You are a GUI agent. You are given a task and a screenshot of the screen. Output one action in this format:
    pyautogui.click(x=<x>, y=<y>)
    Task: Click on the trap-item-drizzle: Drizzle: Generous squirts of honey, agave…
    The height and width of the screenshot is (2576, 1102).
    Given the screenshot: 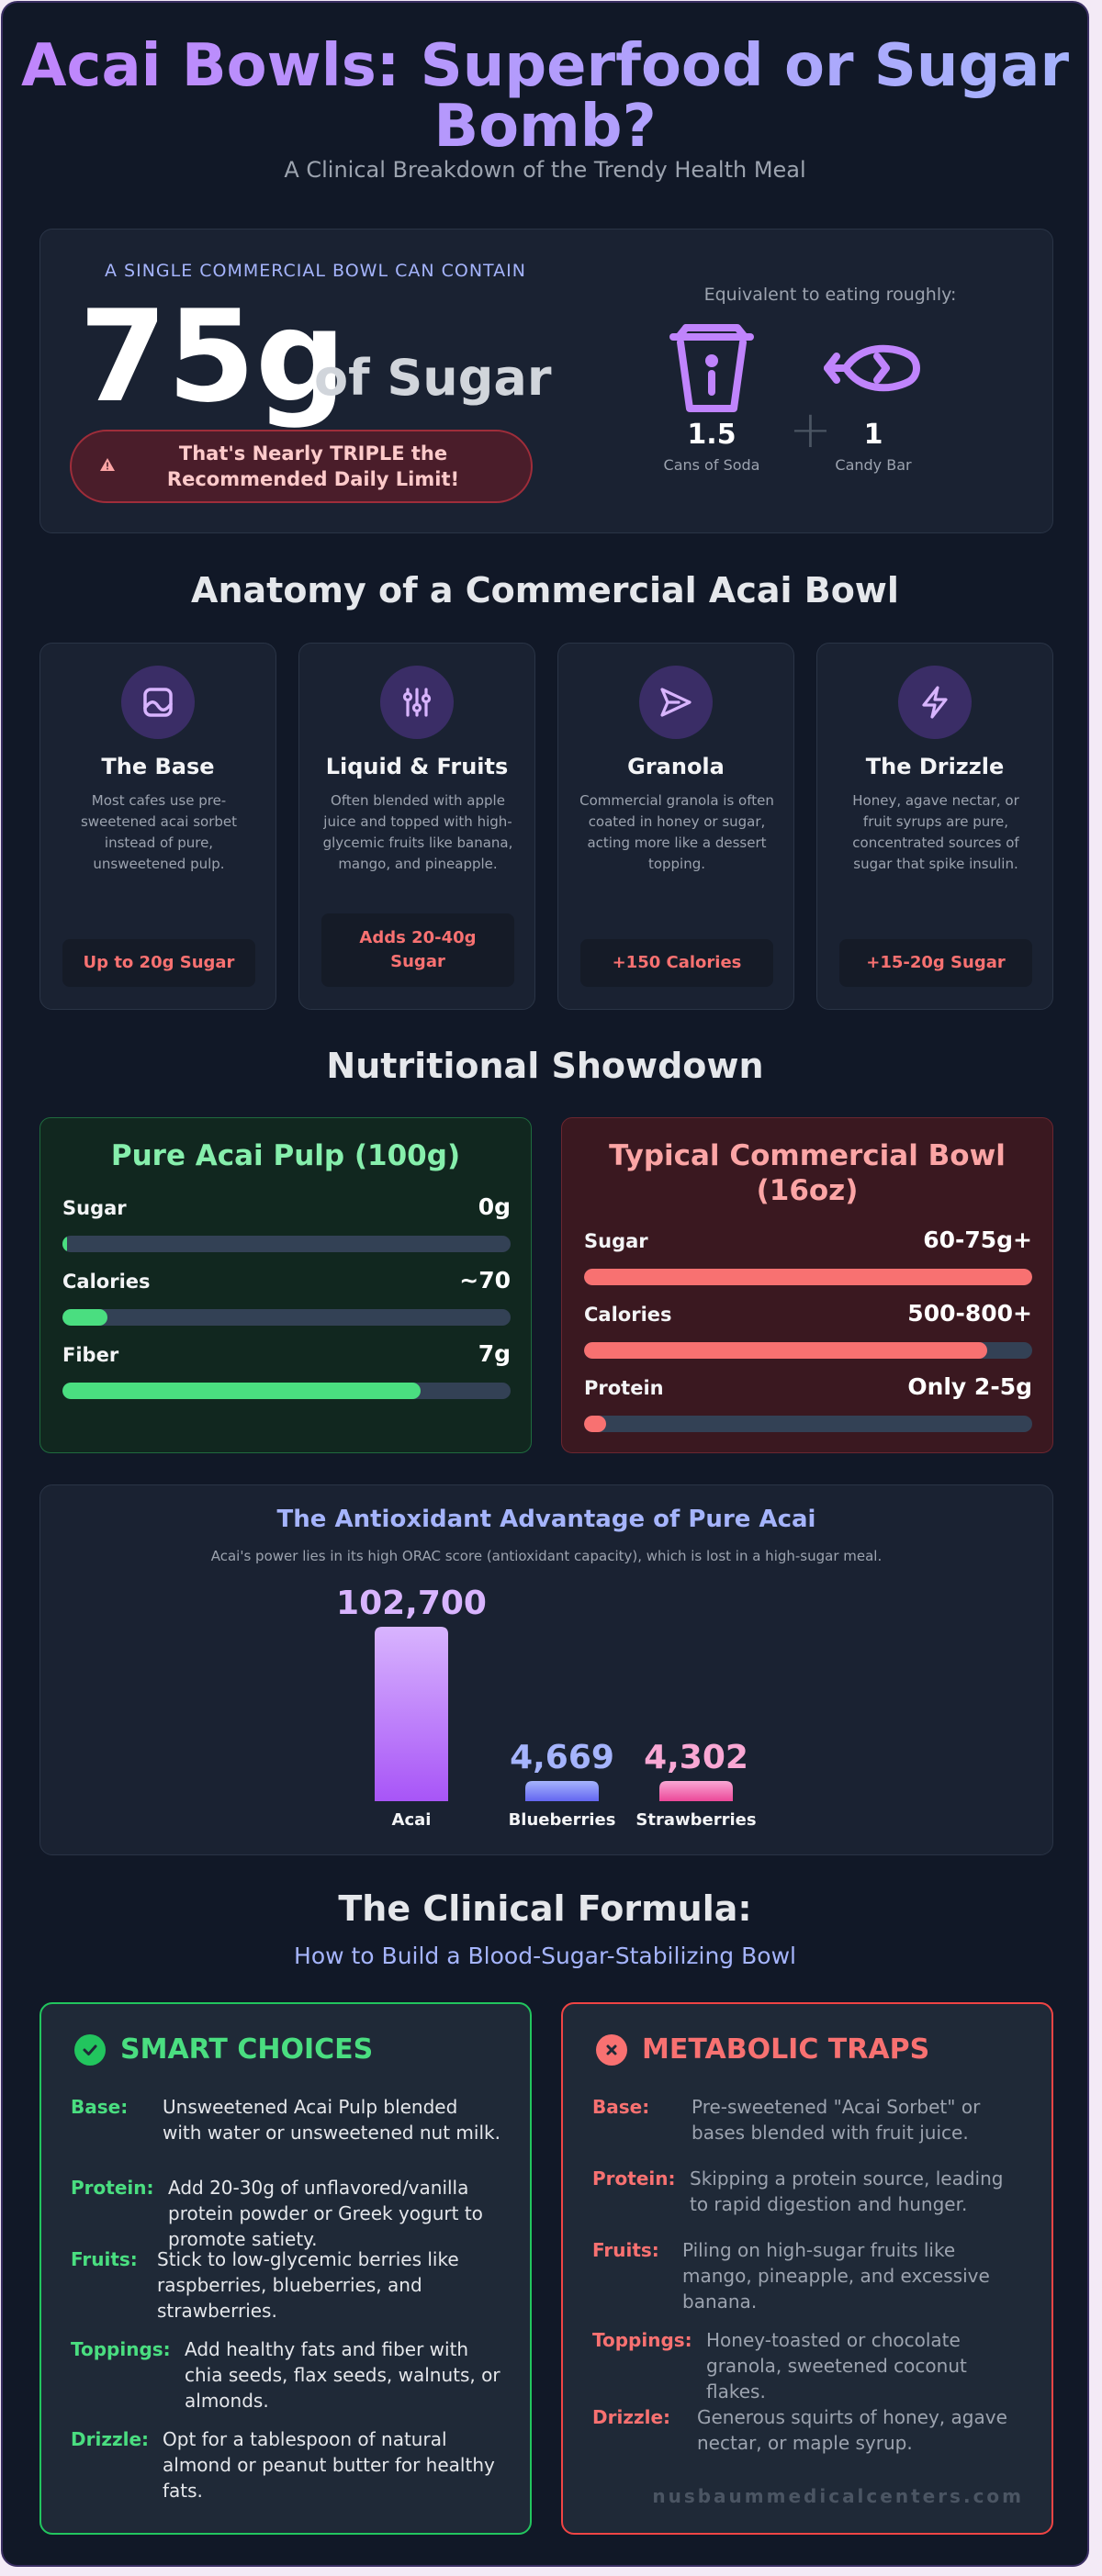 What is the action you would take?
    pyautogui.click(x=808, y=2430)
    